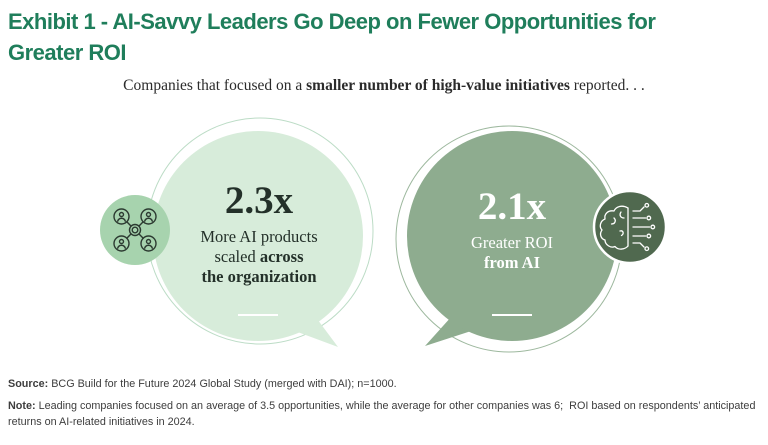 This screenshot has width=768, height=445. I want to click on note-label: Note:, so click(22, 406).